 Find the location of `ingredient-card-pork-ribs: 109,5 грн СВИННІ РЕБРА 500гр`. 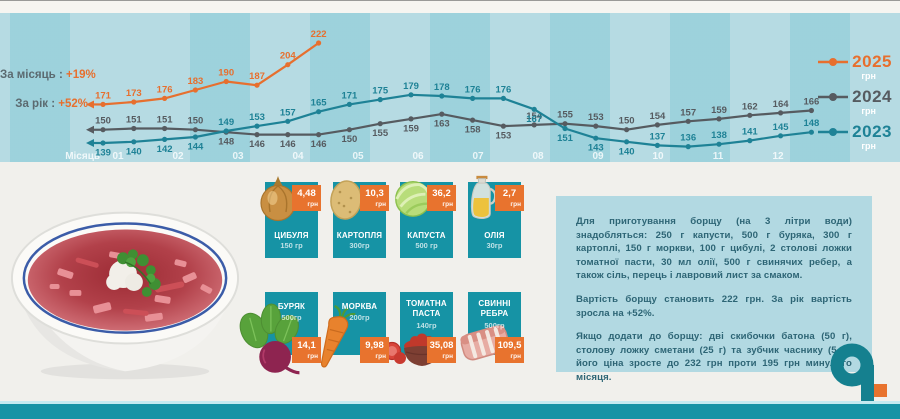

ingredient-card-pork-ribs: 109,5 грн СВИННІ РЕБРА 500гр is located at coordinates (492, 327).